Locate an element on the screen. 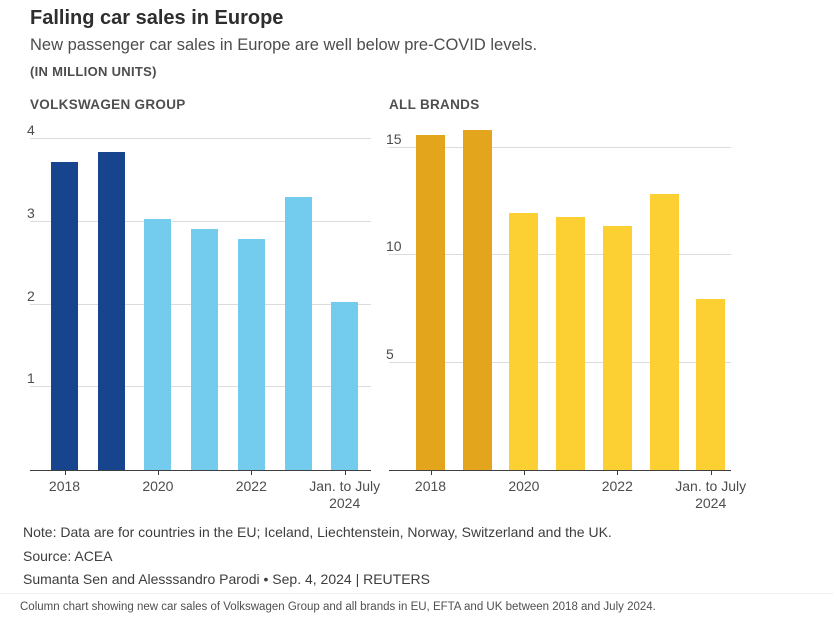  y-axis-label-5: 5 is located at coordinates (390, 353).